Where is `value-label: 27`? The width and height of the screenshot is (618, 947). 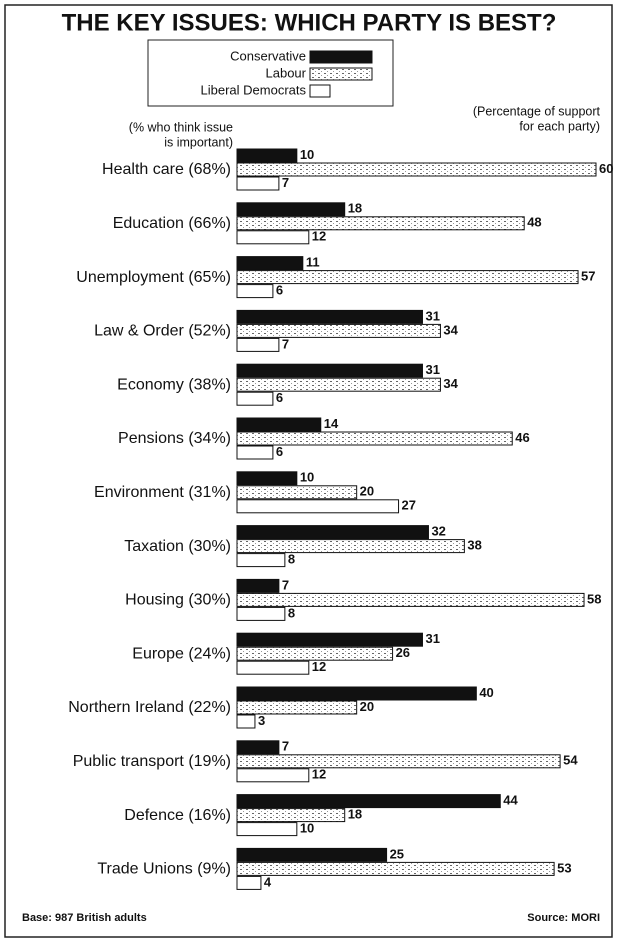
value-label: 27 is located at coordinates (409, 505).